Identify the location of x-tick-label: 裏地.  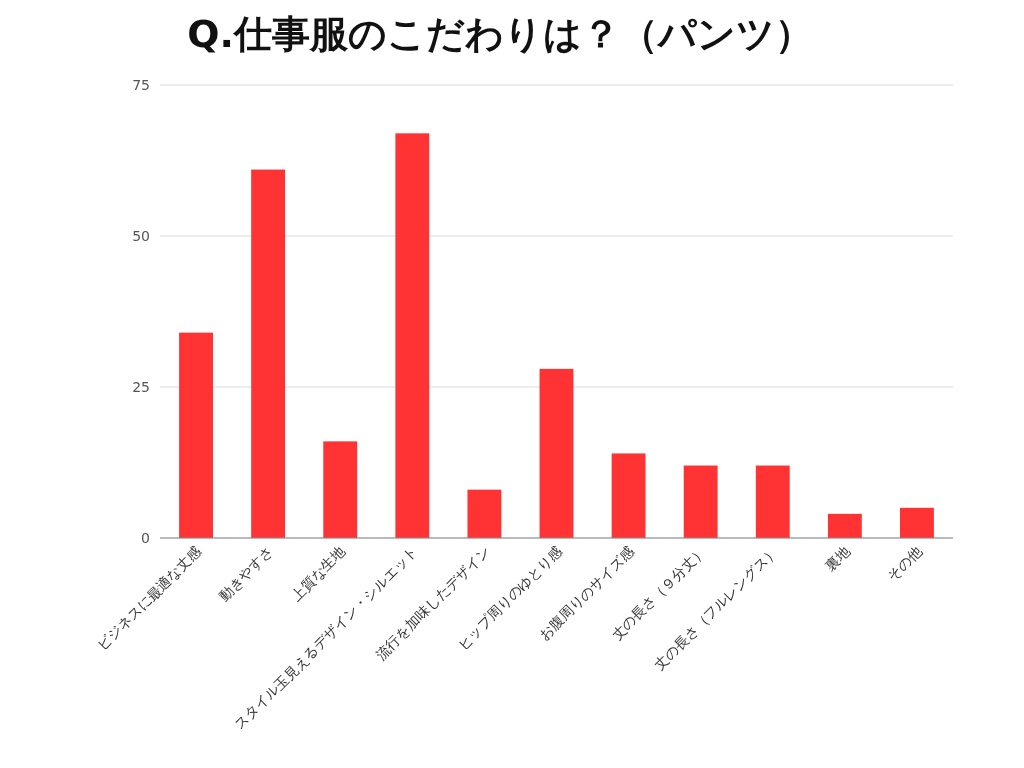
(837, 558).